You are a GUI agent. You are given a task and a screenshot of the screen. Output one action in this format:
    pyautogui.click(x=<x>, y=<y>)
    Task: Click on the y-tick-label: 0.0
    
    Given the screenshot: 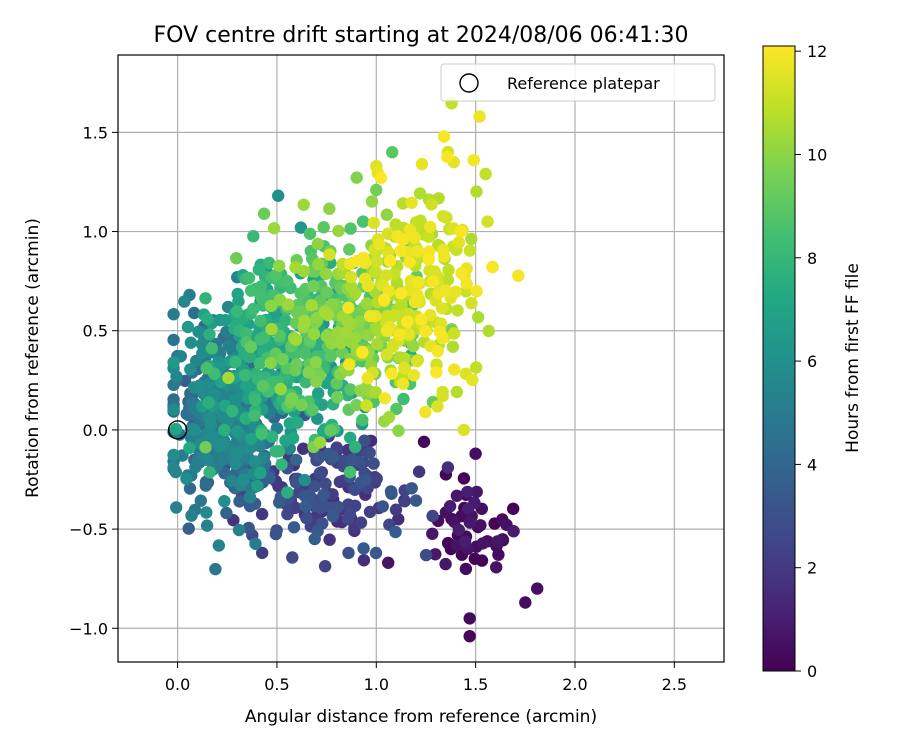 What is the action you would take?
    pyautogui.click(x=95, y=430)
    